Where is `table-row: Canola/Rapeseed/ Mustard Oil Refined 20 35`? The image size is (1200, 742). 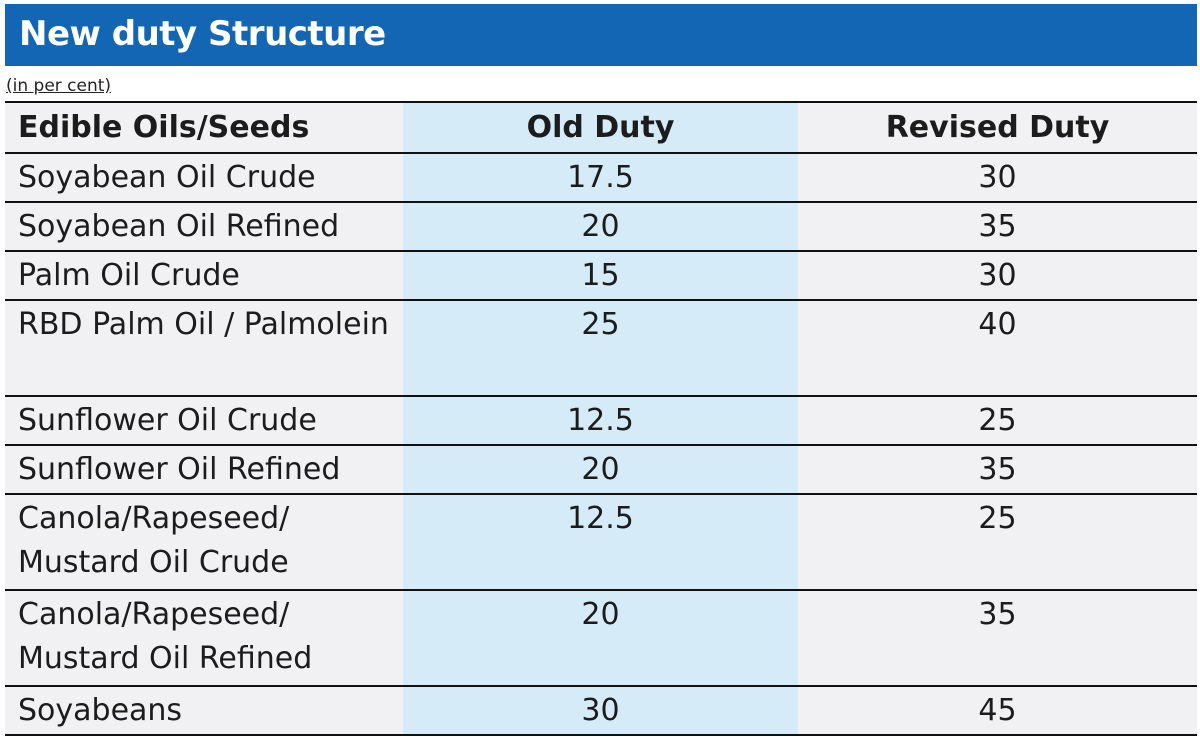
table-row: Canola/Rapeseed/ Mustard Oil Refined 20 35 is located at coordinates (601, 638).